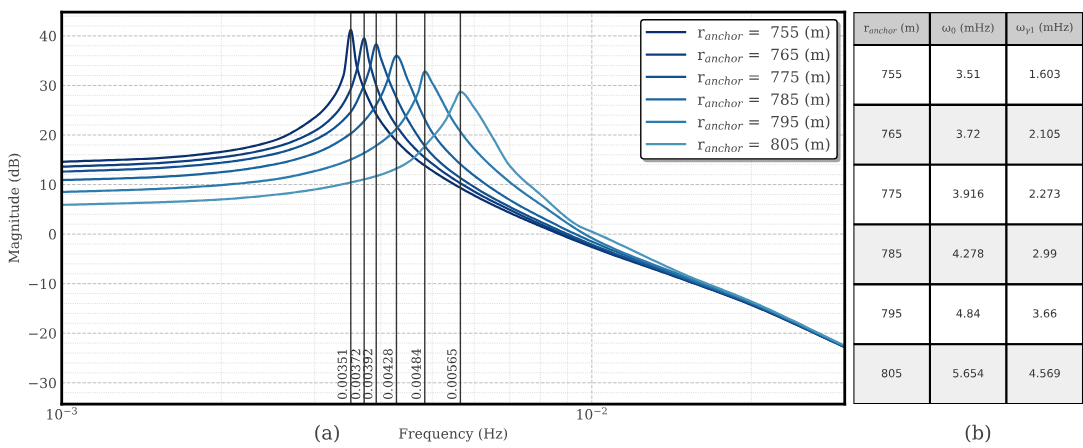  What do you see at coordinates (1045, 253) in the screenshot?
I see `data-label: 2.99` at bounding box center [1045, 253].